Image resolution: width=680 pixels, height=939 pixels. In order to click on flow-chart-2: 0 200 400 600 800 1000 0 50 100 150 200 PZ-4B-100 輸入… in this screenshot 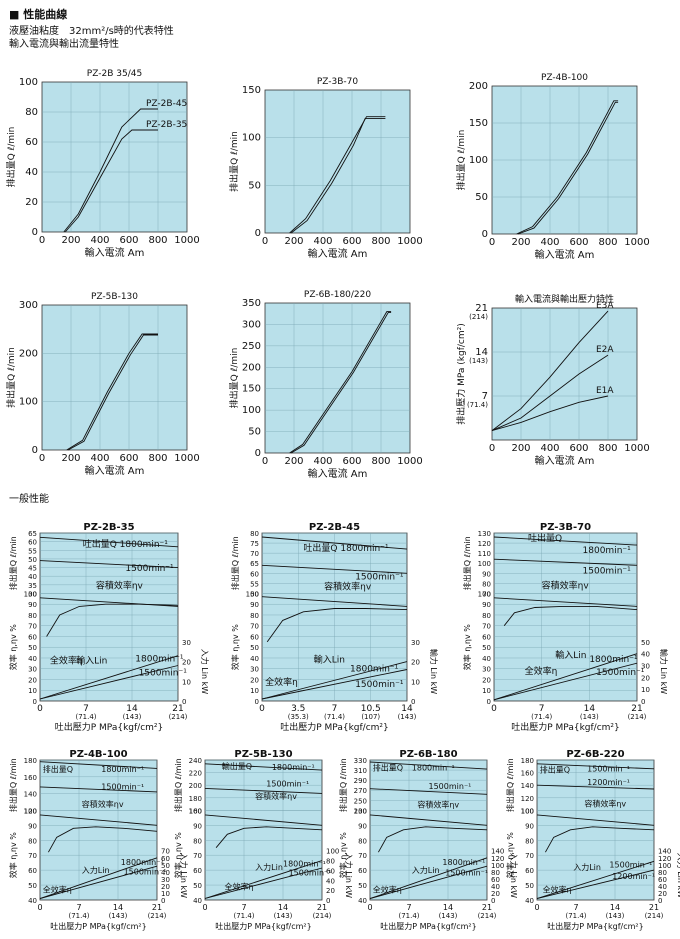, I will do `click(552, 167)`.